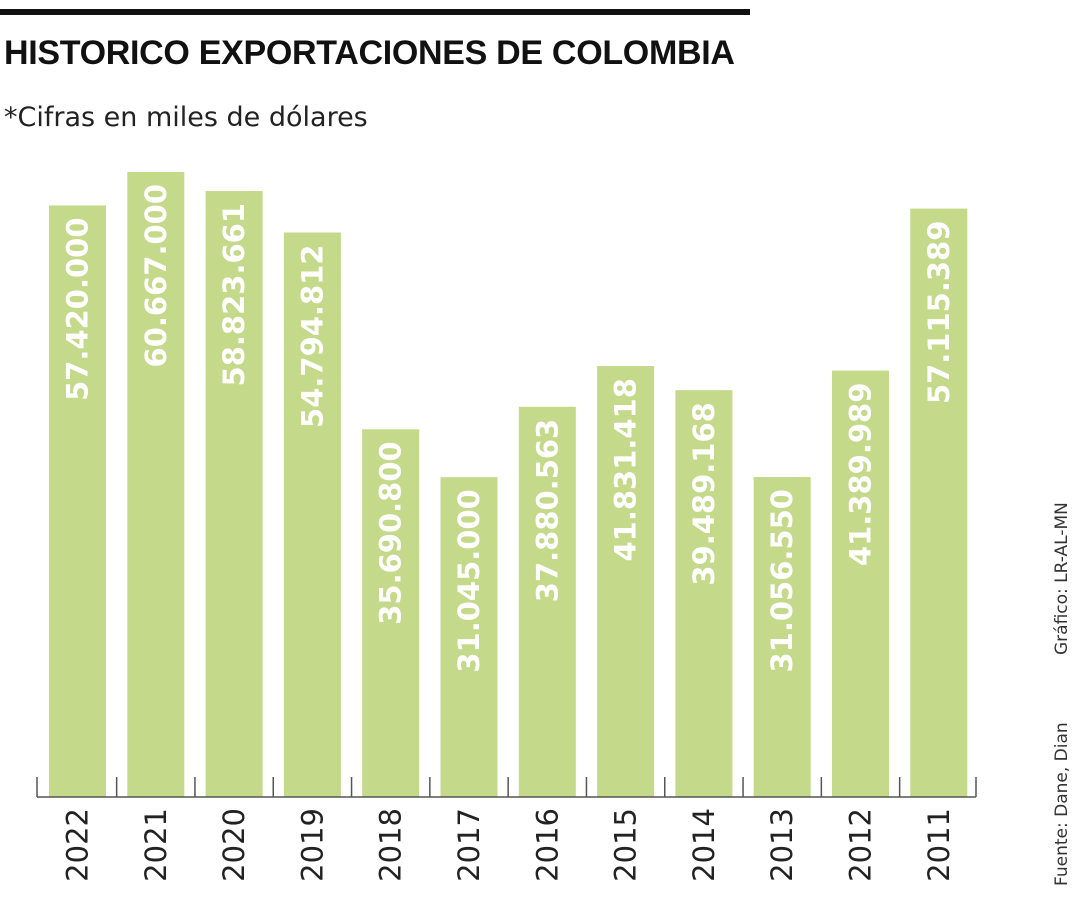 Image resolution: width=1080 pixels, height=900 pixels. What do you see at coordinates (369, 53) in the screenshot?
I see `chart-title: HISTORICO EXPORTACIONES DE COLOMBIA` at bounding box center [369, 53].